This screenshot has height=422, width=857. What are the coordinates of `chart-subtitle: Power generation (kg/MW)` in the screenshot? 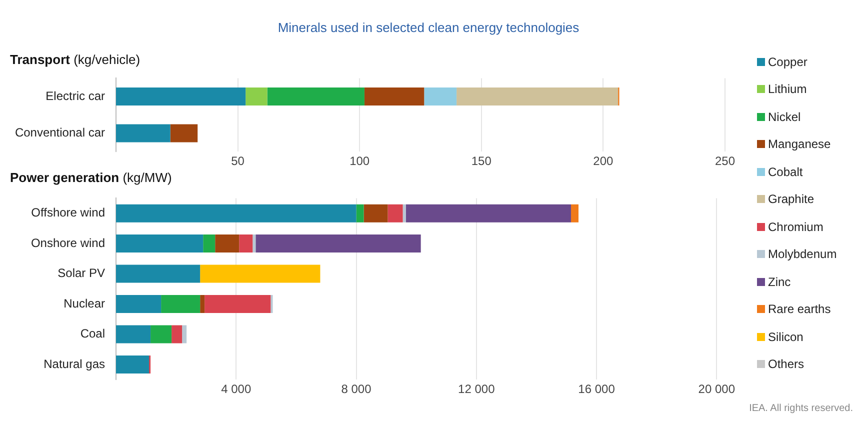 It's located at (91, 177).